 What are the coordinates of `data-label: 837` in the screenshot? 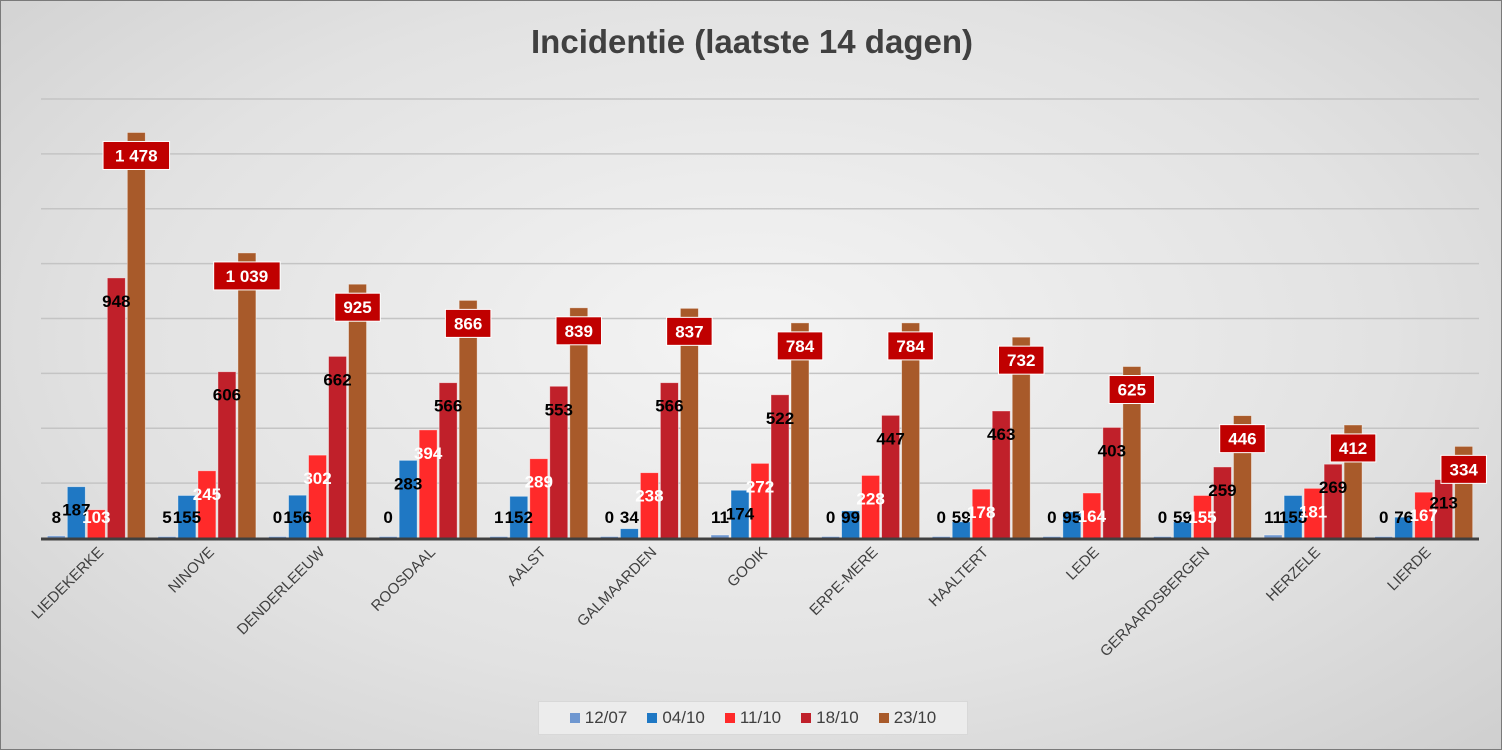 It's located at (689, 331).